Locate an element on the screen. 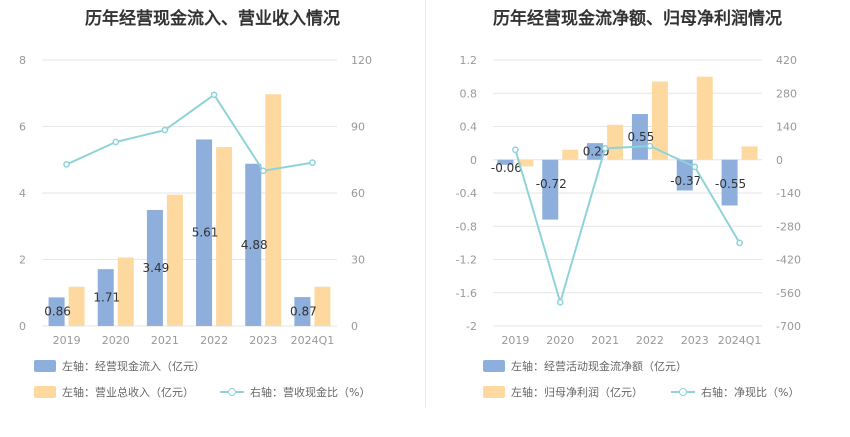 The height and width of the screenshot is (437, 850). legend-label: 右轴：净现比（%） is located at coordinates (750, 392).